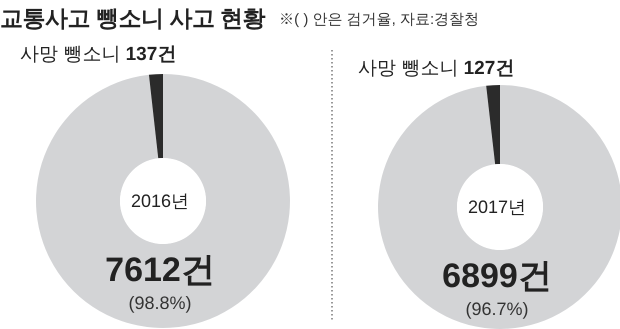 The height and width of the screenshot is (329, 620). I want to click on text: ※( ) 안은 검거율, 자료:경찰청, so click(379, 19).